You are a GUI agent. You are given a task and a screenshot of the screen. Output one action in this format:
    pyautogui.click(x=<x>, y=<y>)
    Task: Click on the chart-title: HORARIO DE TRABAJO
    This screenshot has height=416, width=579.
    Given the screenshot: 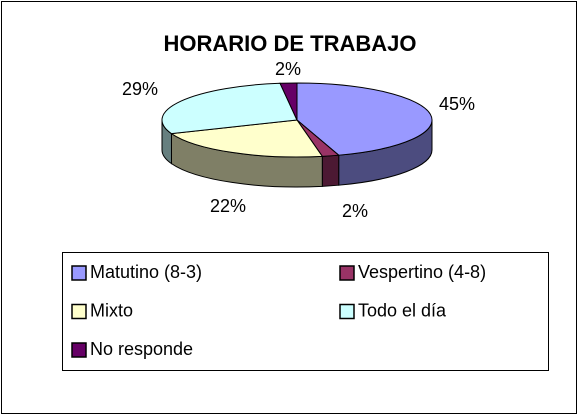 What is the action you would take?
    pyautogui.click(x=289, y=43)
    